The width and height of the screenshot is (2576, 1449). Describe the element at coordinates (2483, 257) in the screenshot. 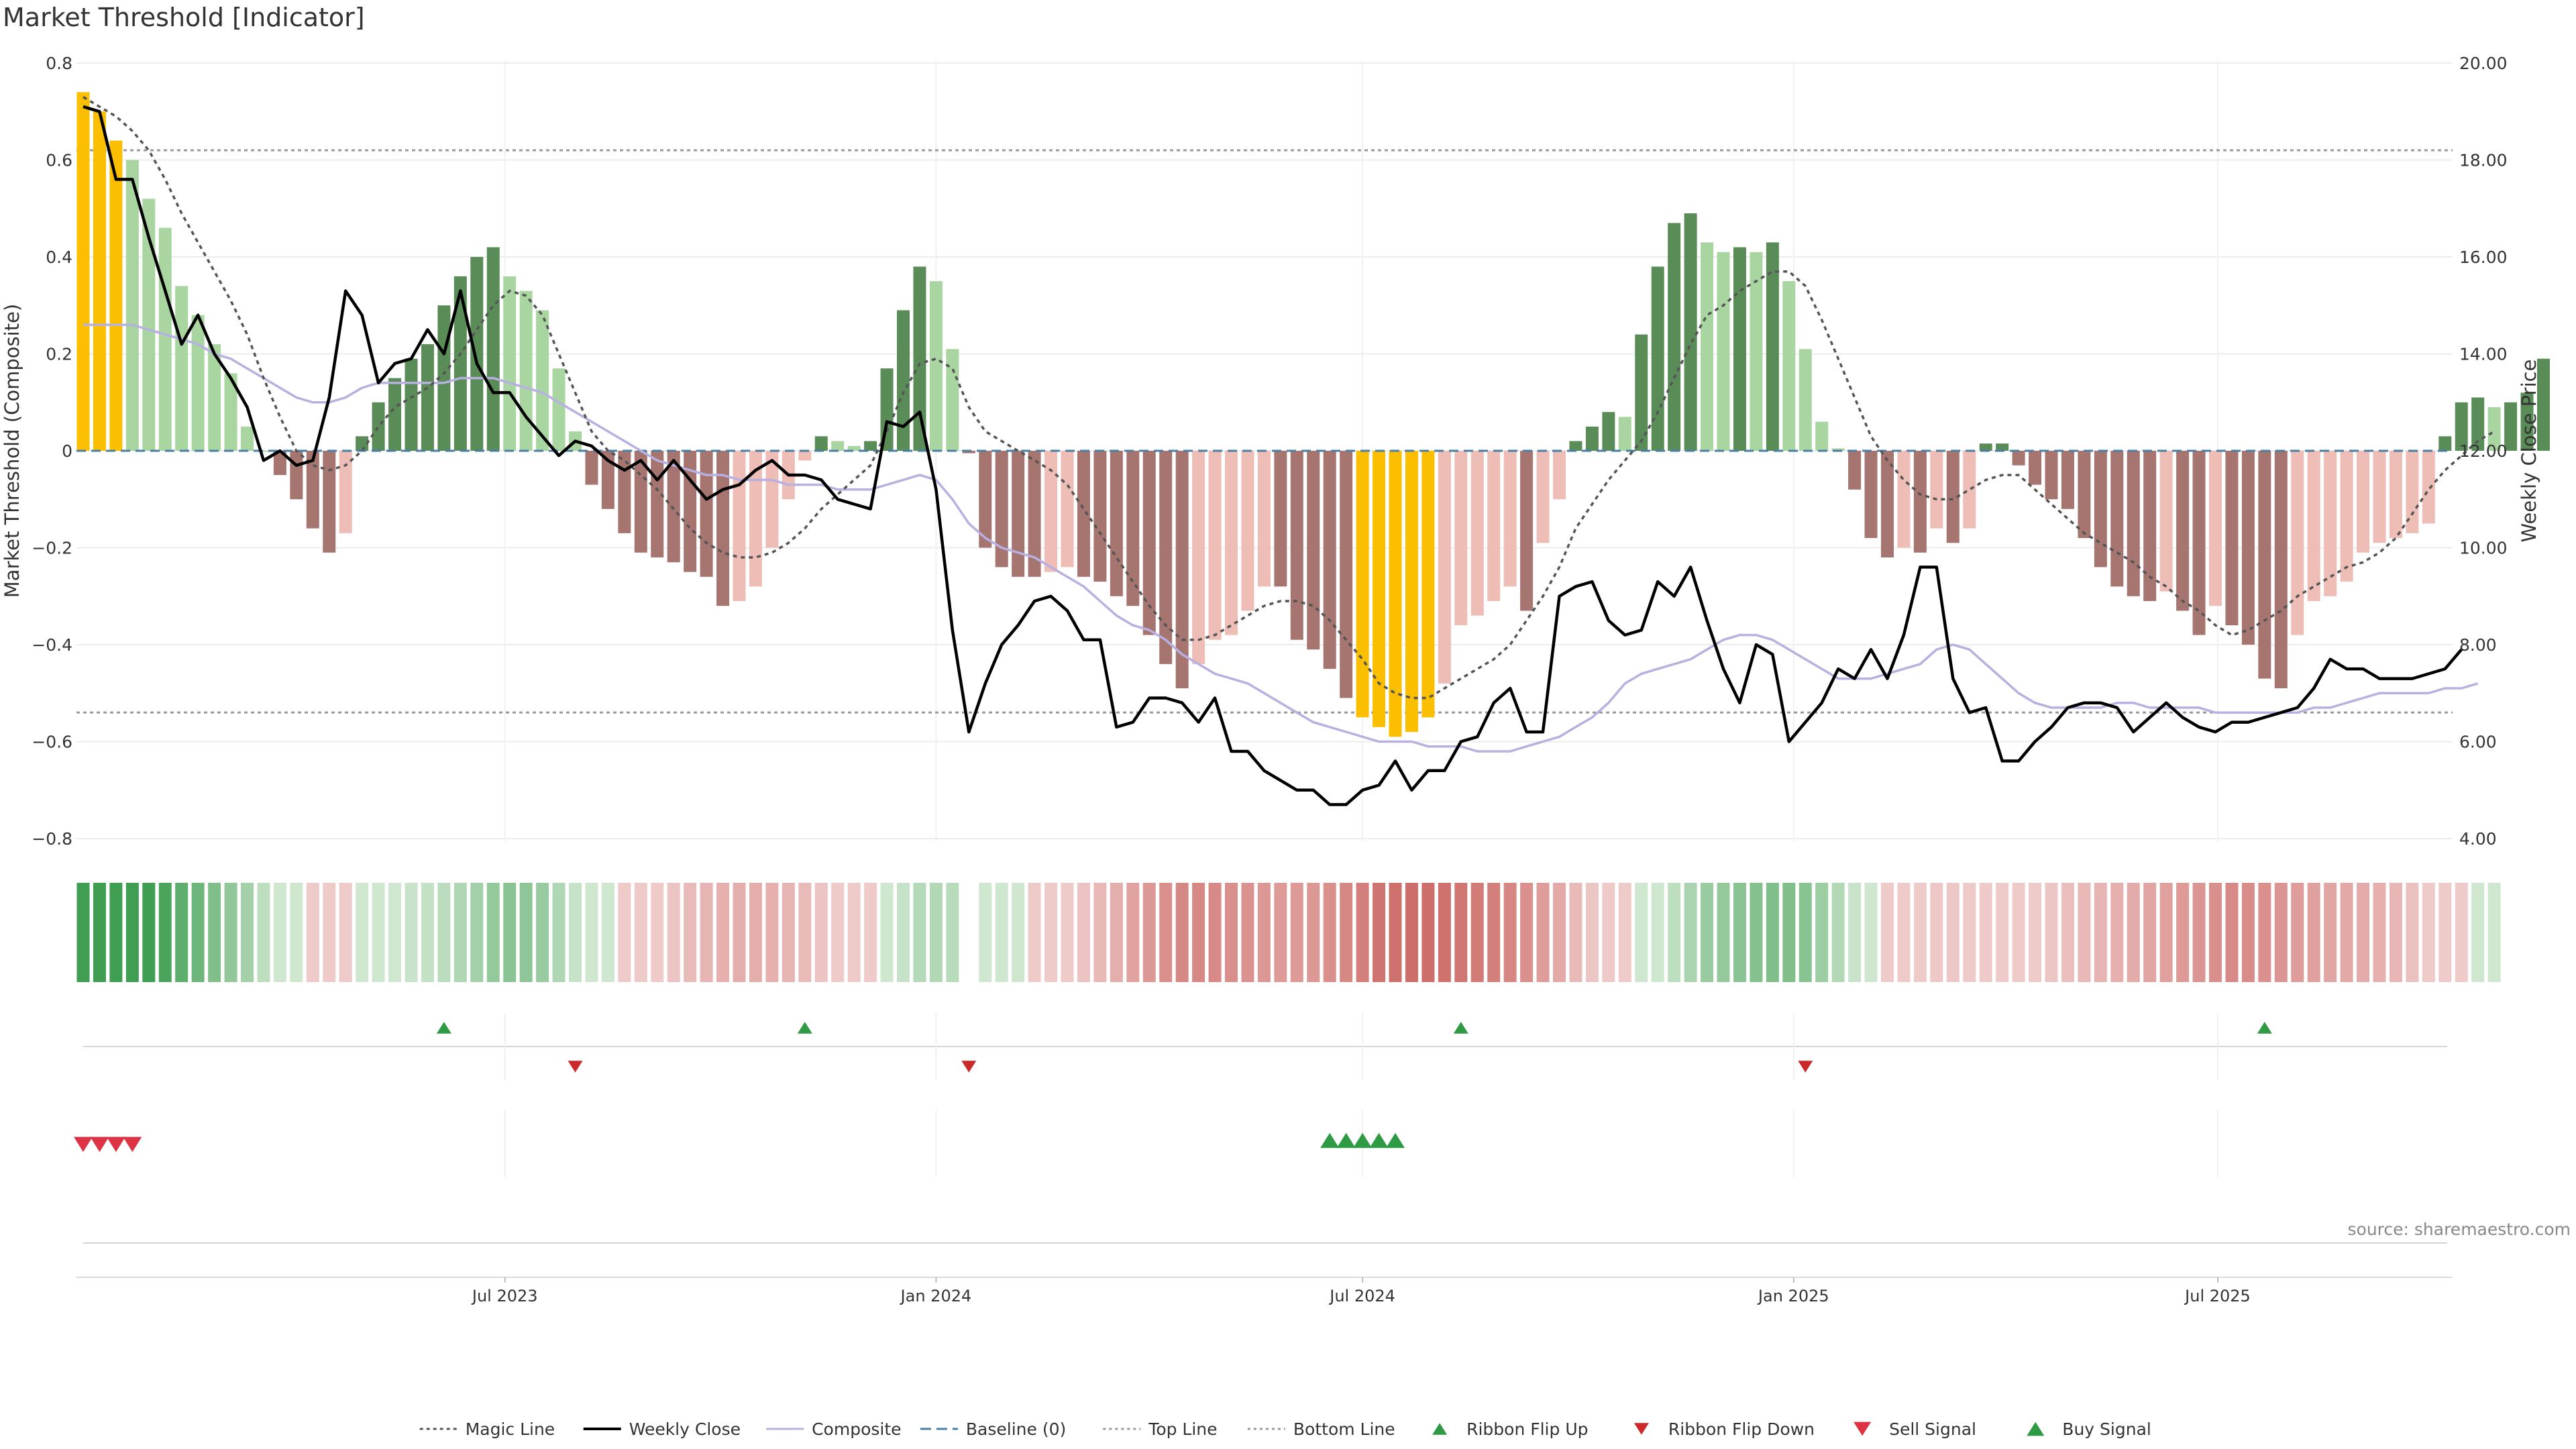

I see `right-tick-label: 16.00` at that location.